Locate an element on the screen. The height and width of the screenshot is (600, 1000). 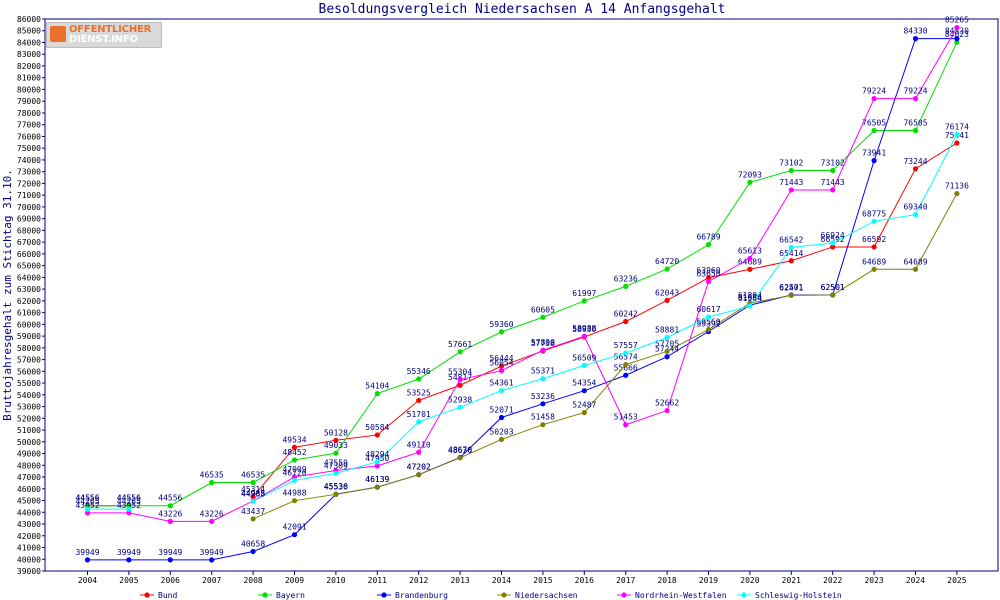
data-label: 57661 is located at coordinates (460, 344).